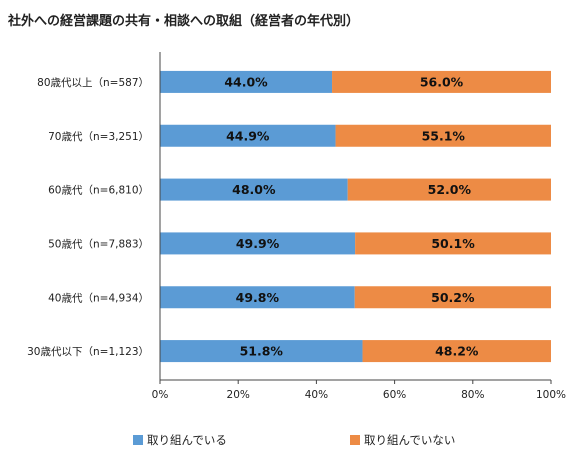 The image size is (588, 469). I want to click on data-label-series-1-row-5: 48.2%, so click(457, 351).